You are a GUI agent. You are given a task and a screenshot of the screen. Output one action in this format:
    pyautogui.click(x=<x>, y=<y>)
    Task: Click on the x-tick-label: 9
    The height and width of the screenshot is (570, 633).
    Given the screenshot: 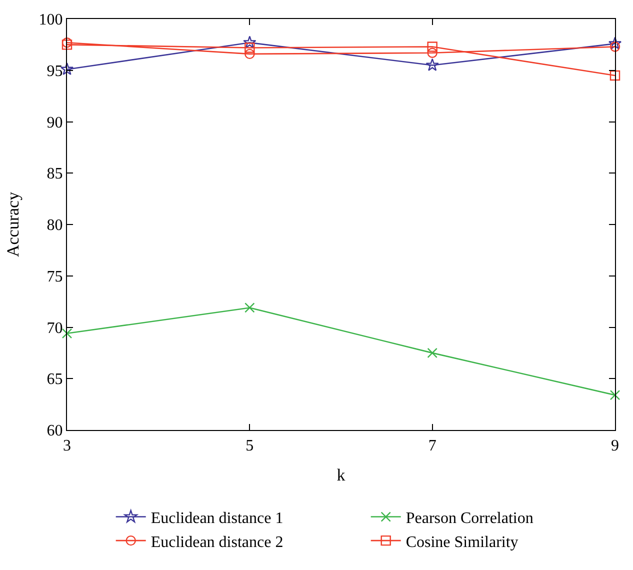 What is the action you would take?
    pyautogui.click(x=615, y=445)
    